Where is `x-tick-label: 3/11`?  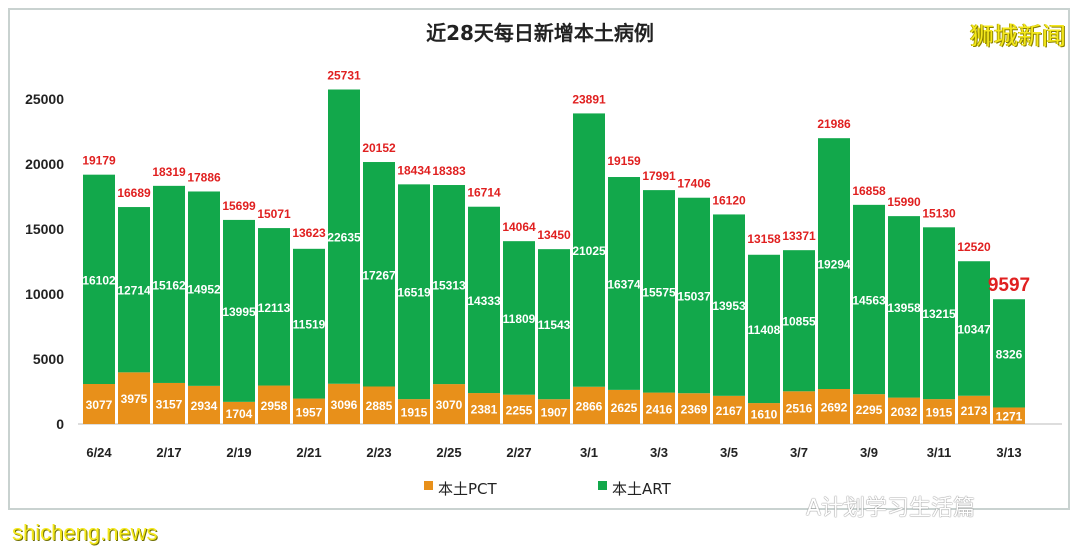 x-tick-label: 3/11 is located at coordinates (939, 452).